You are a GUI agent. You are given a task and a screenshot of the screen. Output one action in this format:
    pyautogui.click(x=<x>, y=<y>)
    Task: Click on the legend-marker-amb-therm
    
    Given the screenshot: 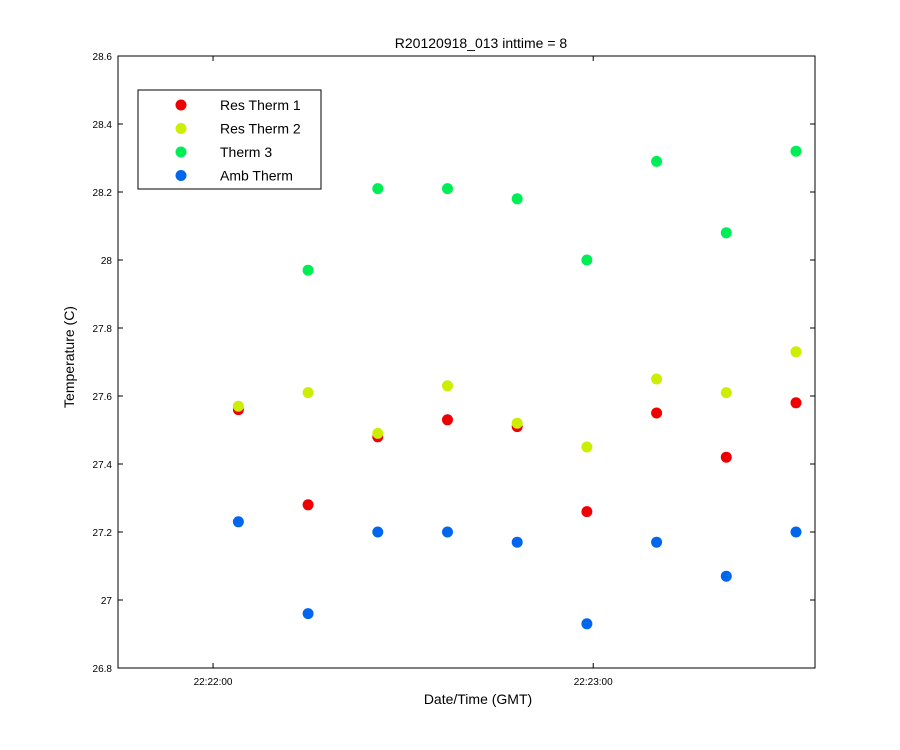 What is the action you would take?
    pyautogui.click(x=181, y=175)
    